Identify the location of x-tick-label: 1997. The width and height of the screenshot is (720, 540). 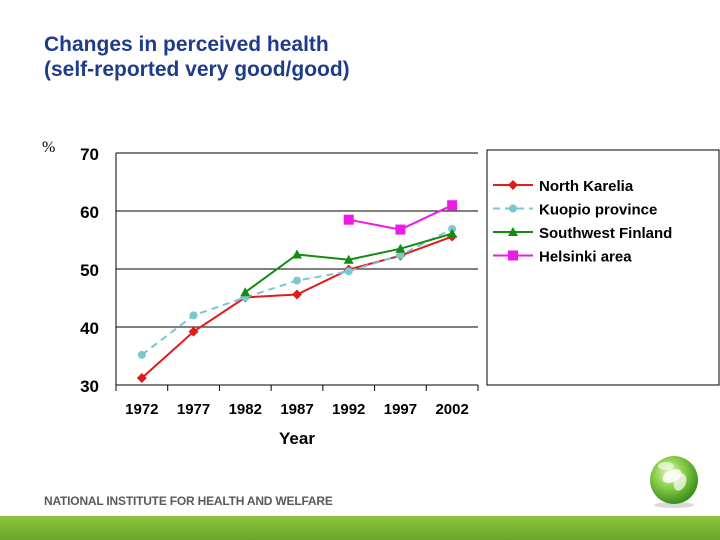
(400, 409).